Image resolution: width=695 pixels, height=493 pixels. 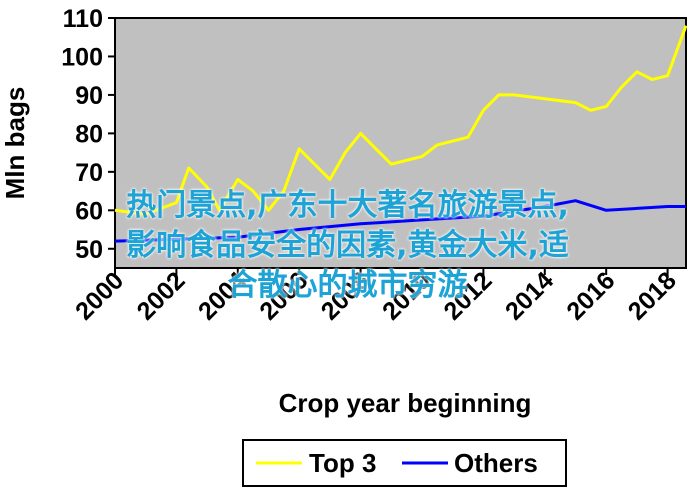 What do you see at coordinates (82, 57) in the screenshot?
I see `y-tick-label: 100` at bounding box center [82, 57].